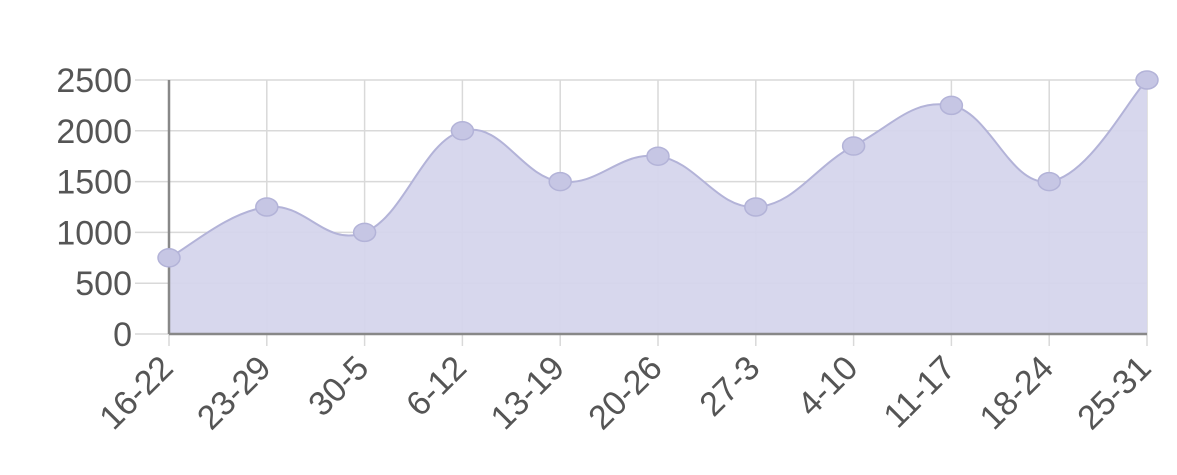  Describe the element at coordinates (827, 386) in the screenshot. I see `x-tick-label: 4-10` at that location.